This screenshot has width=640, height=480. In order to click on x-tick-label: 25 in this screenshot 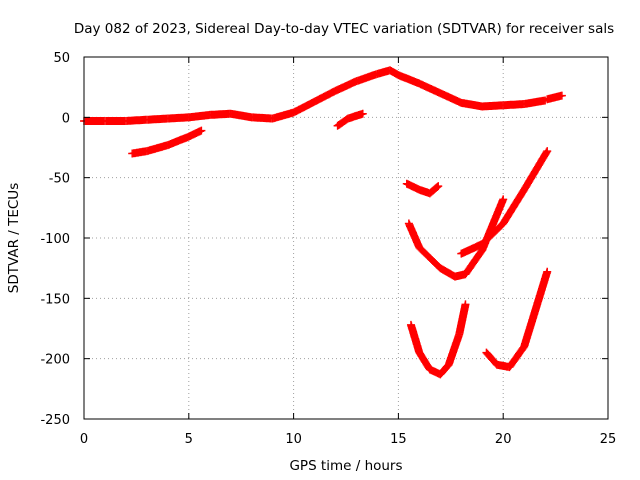, I will do `click(608, 439)`.